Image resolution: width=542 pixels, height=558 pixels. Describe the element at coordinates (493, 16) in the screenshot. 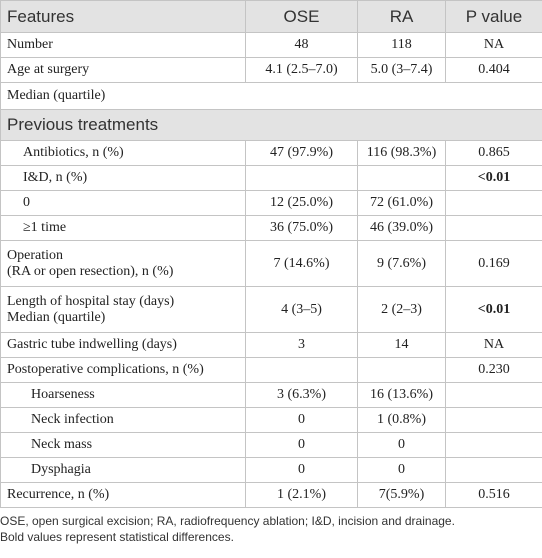

I see `header-cell: P value` at that location.